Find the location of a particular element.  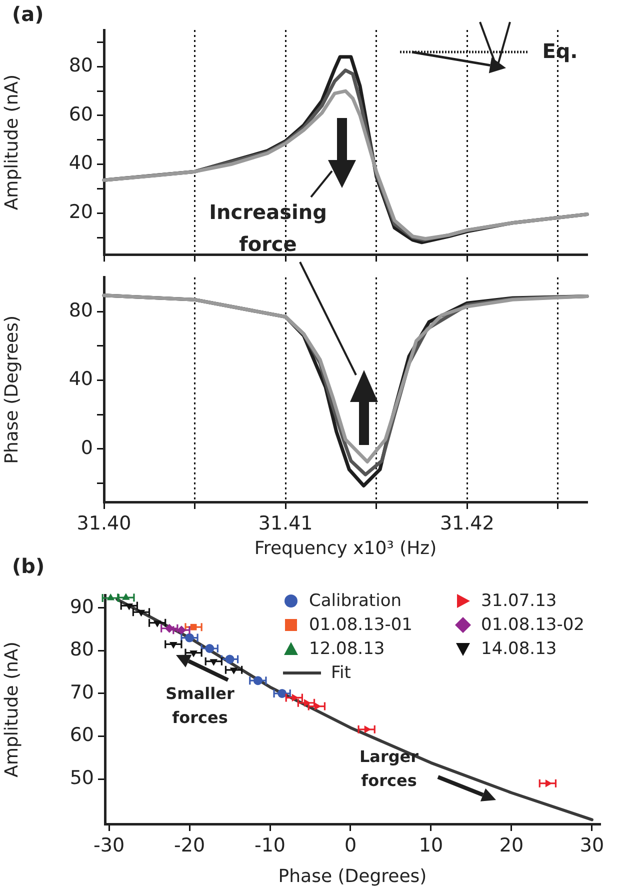

y-tick-label: 0 is located at coordinates (86, 447).